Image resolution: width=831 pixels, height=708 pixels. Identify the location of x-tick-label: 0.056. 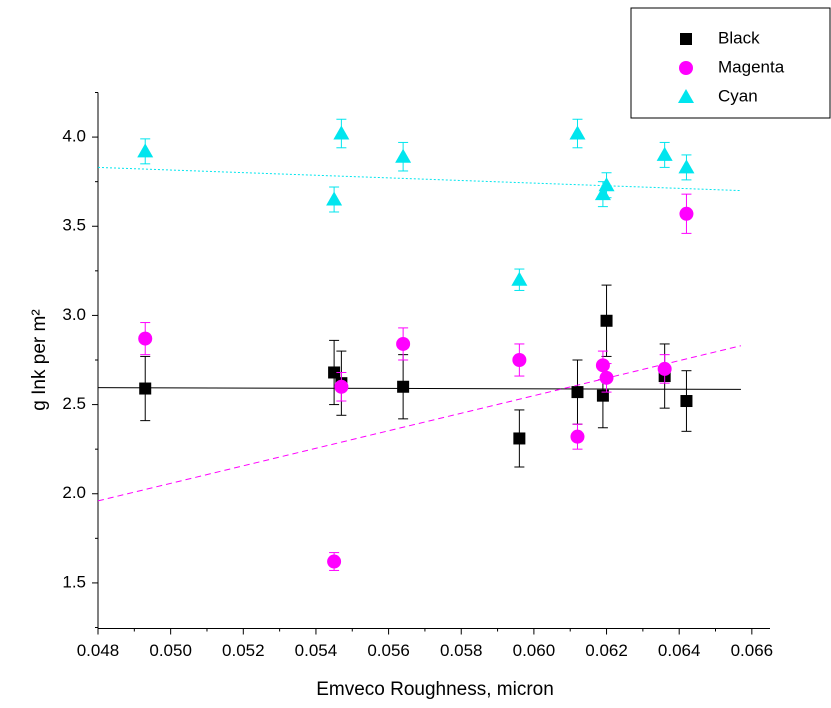
(388, 650).